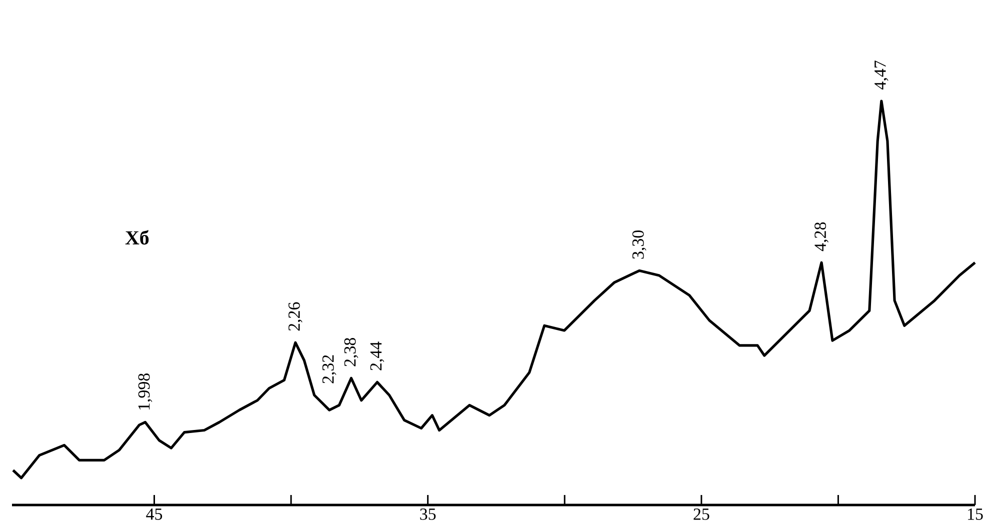 The width and height of the screenshot is (991, 532). I want to click on annotation: 4,28, so click(821, 237).